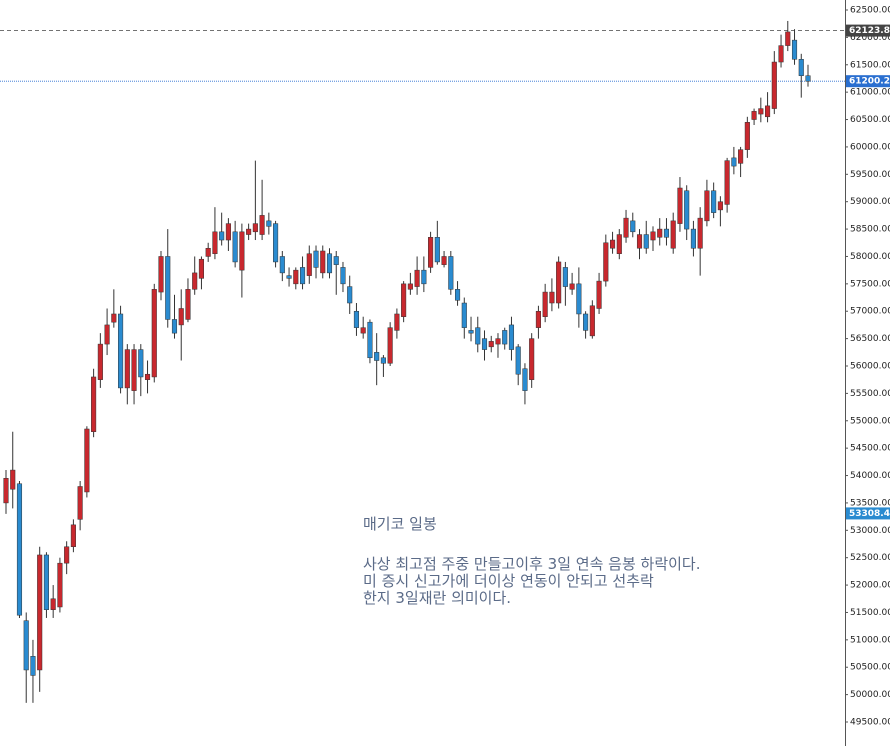 The height and width of the screenshot is (746, 890). Describe the element at coordinates (870, 230) in the screenshot. I see `y-tick-label: 58500.00` at that location.